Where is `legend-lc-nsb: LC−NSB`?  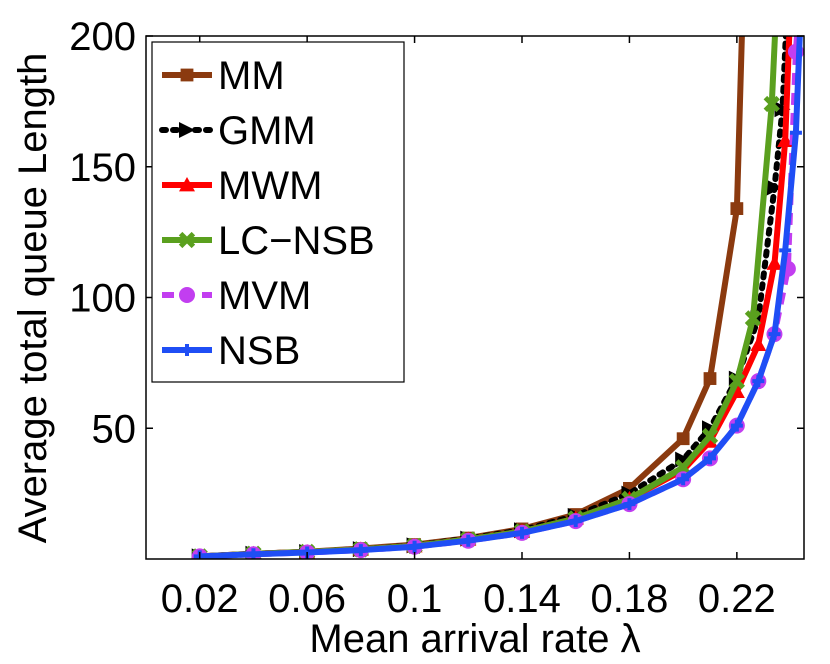 legend-lc-nsb: LC−NSB is located at coordinates (268, 241).